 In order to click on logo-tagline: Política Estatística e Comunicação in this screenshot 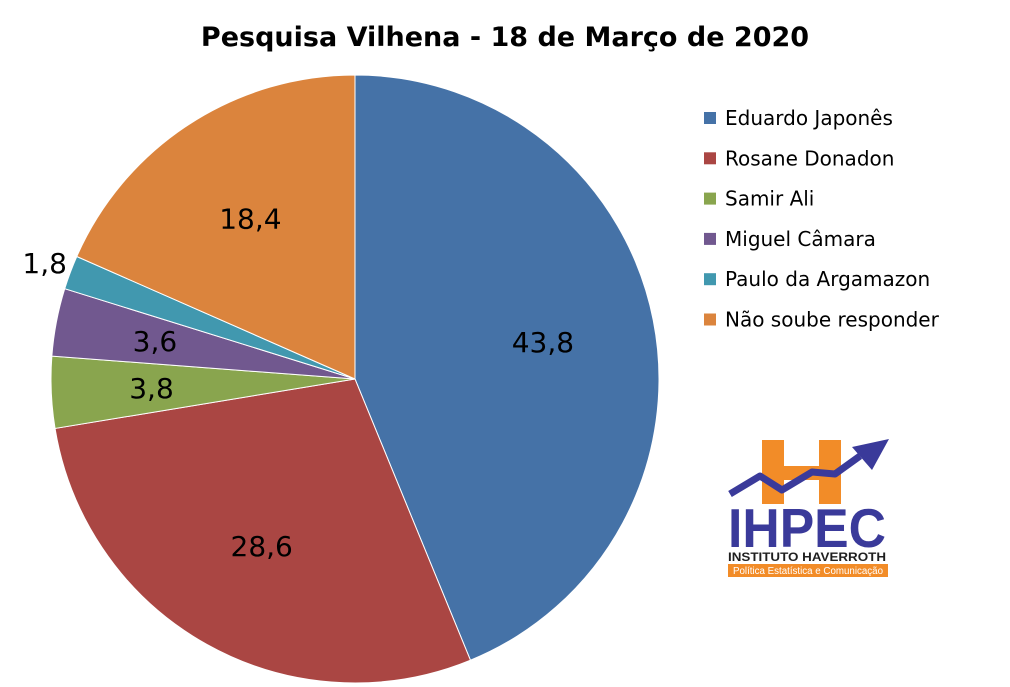, I will do `click(808, 571)`.